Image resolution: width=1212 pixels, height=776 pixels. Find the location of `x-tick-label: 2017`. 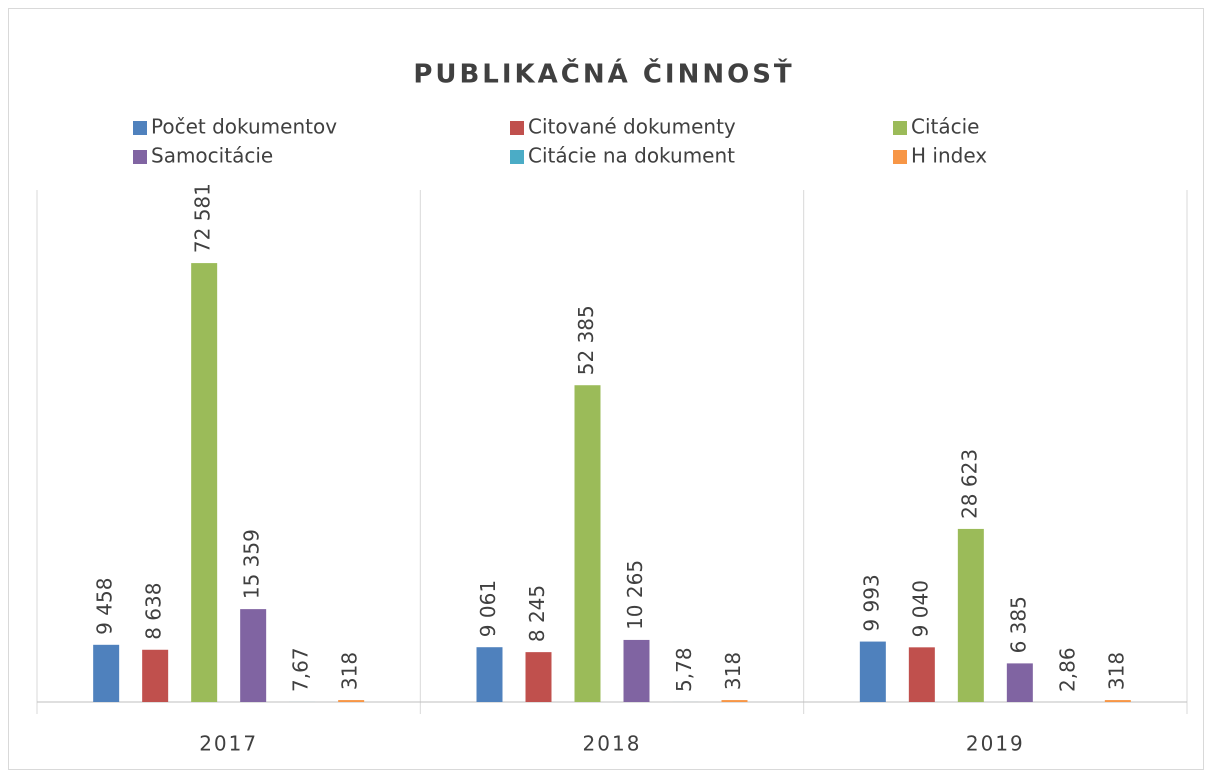

x-tick-label: 2017 is located at coordinates (228, 744).